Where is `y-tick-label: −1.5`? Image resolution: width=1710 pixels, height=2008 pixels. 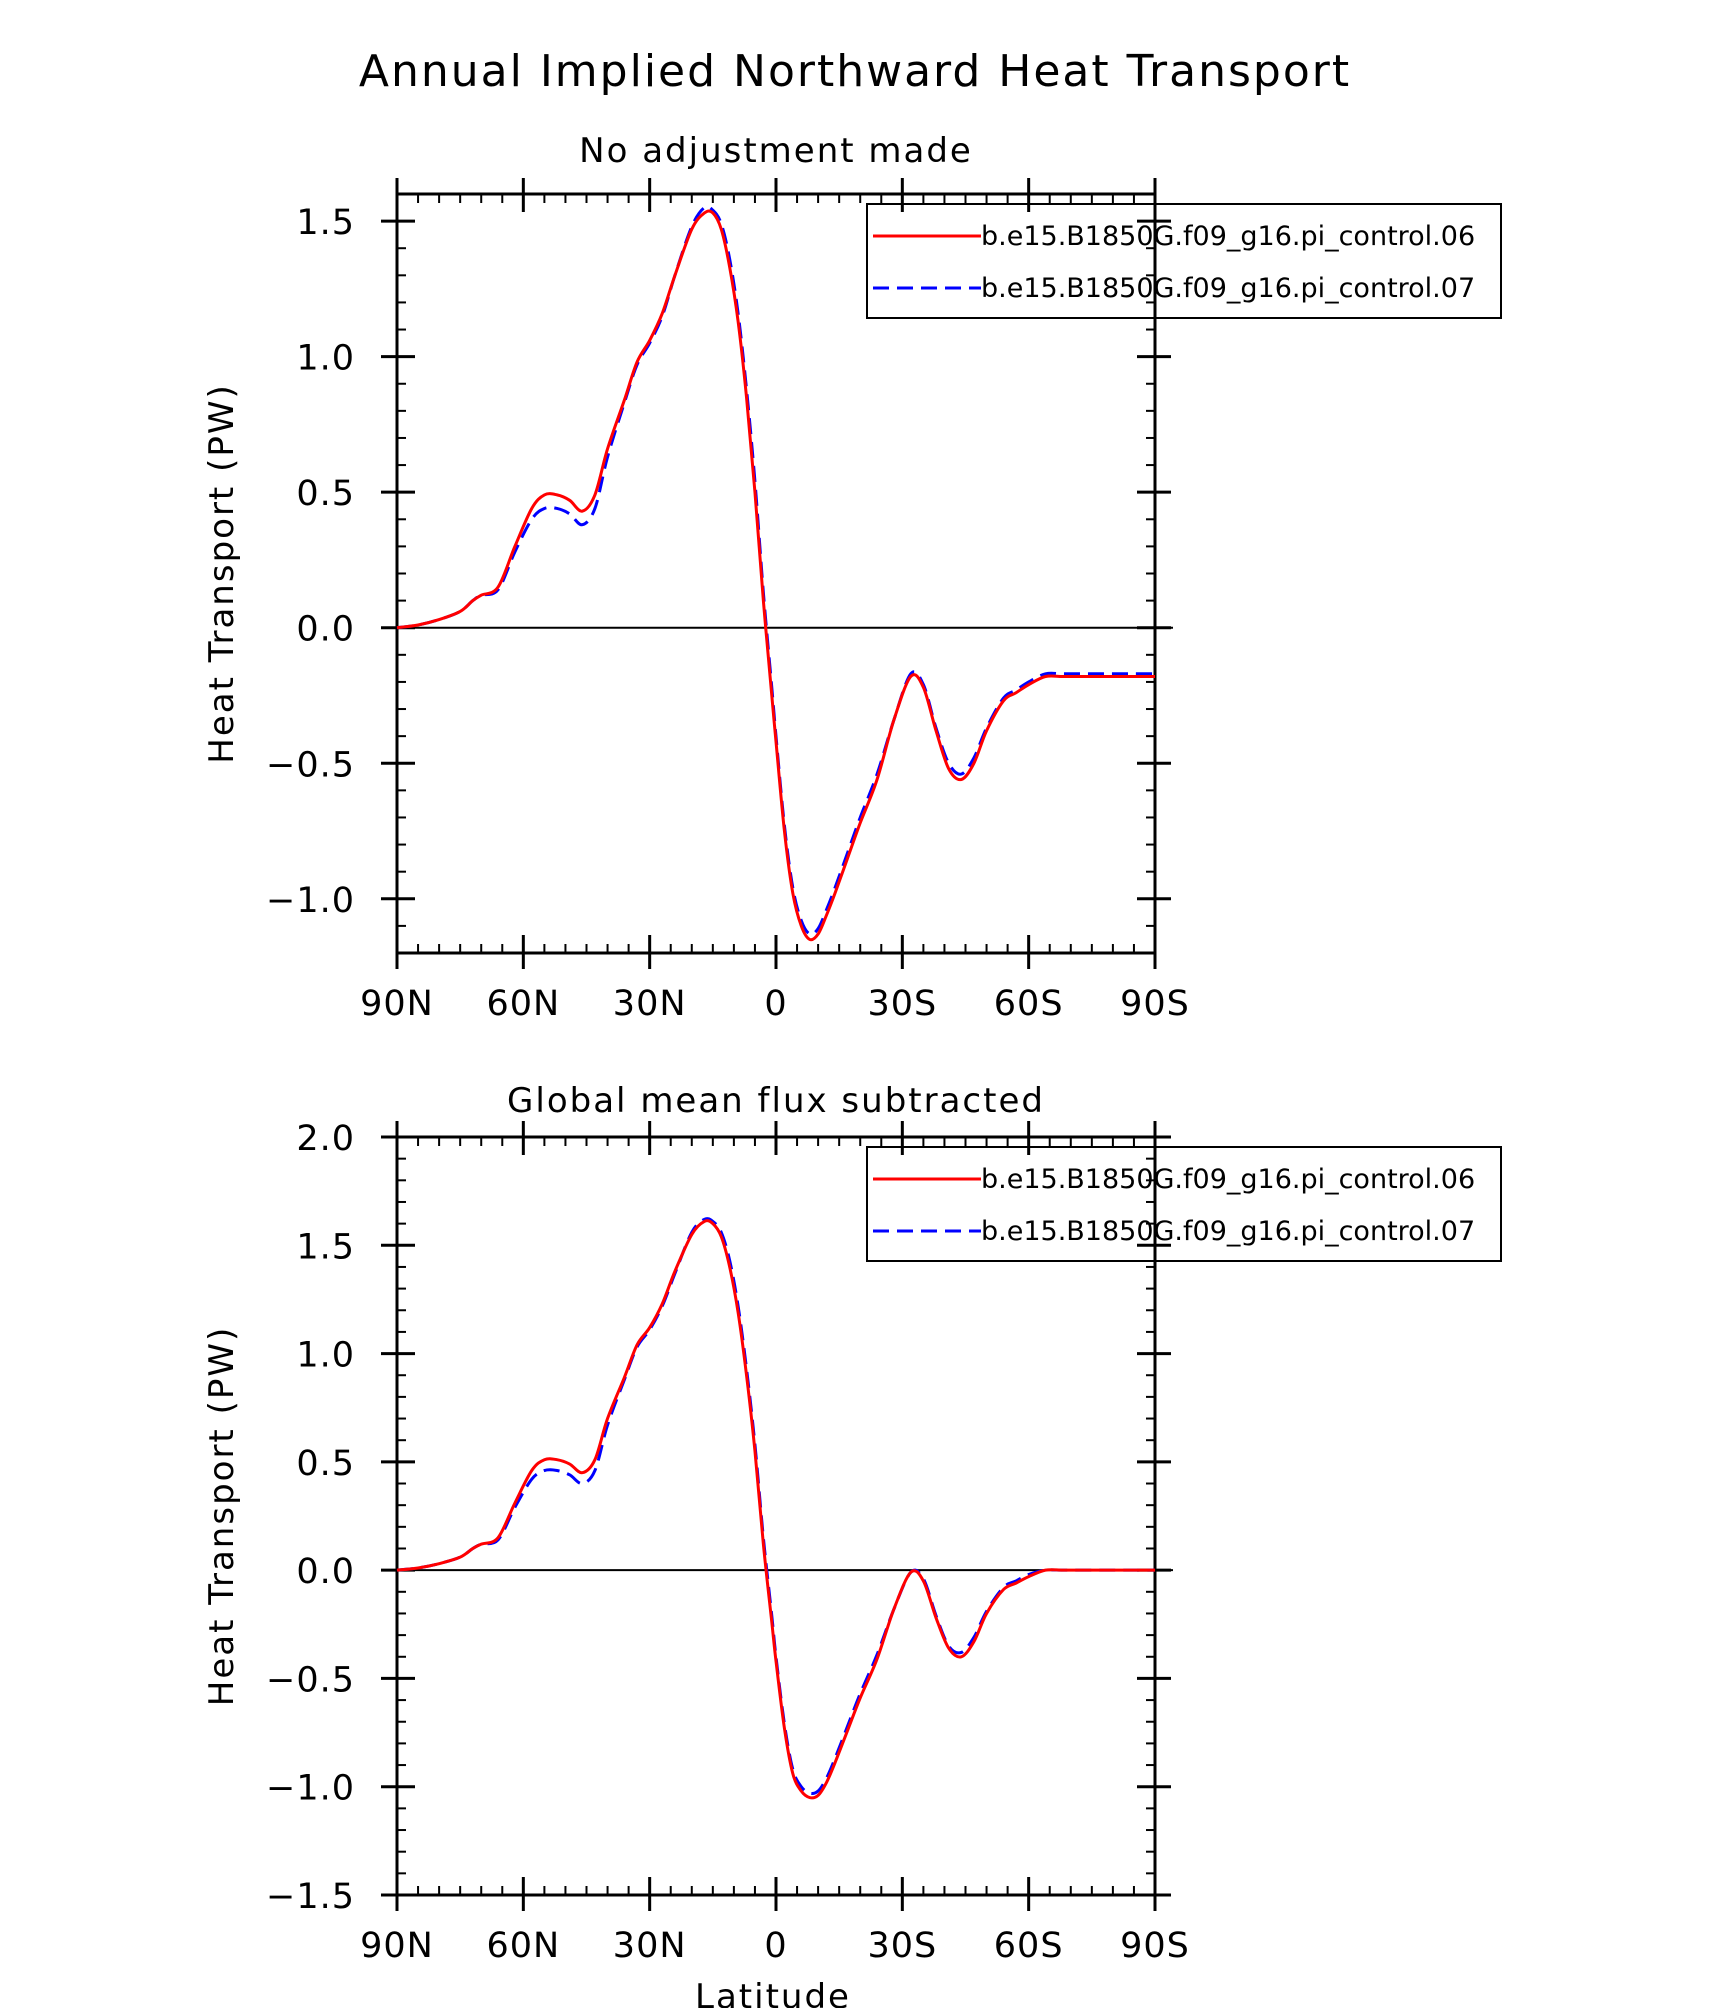 y-tick-label: −1.5 is located at coordinates (310, 1897).